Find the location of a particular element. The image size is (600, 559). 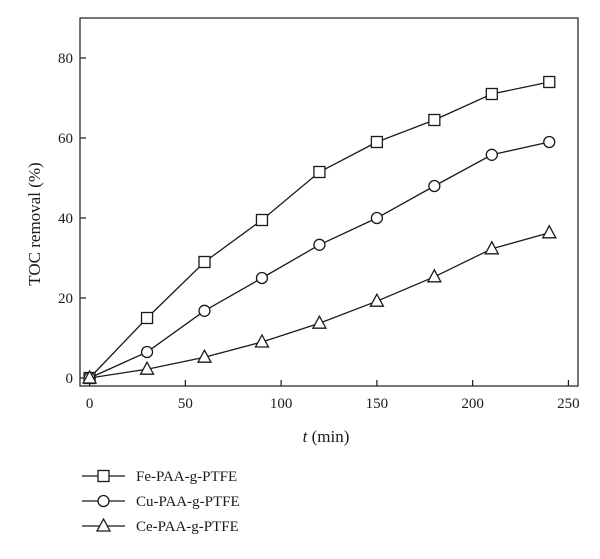

y-tick-label: 80 is located at coordinates (65, 59).